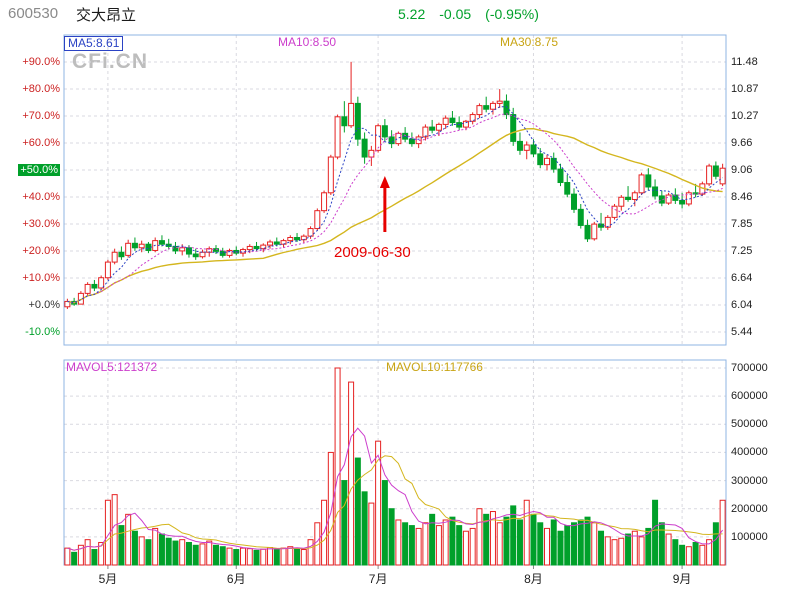  Describe the element at coordinates (384, 182) in the screenshot. I see `annotation-arrowhead` at that location.